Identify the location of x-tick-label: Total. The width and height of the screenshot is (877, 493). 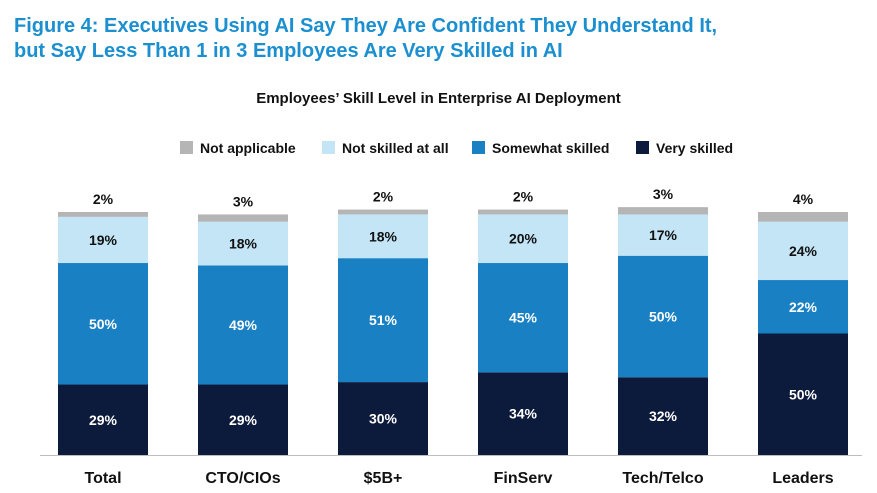
(102, 478).